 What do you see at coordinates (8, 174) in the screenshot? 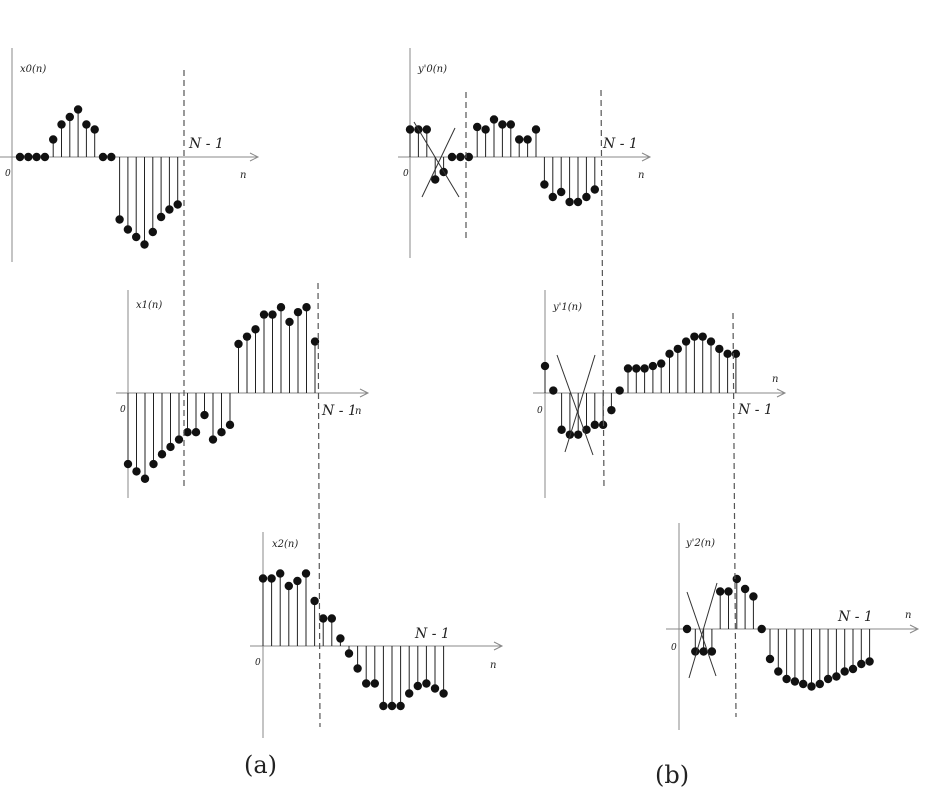
I see `panel-x0-origin-label: 0` at bounding box center [8, 174].